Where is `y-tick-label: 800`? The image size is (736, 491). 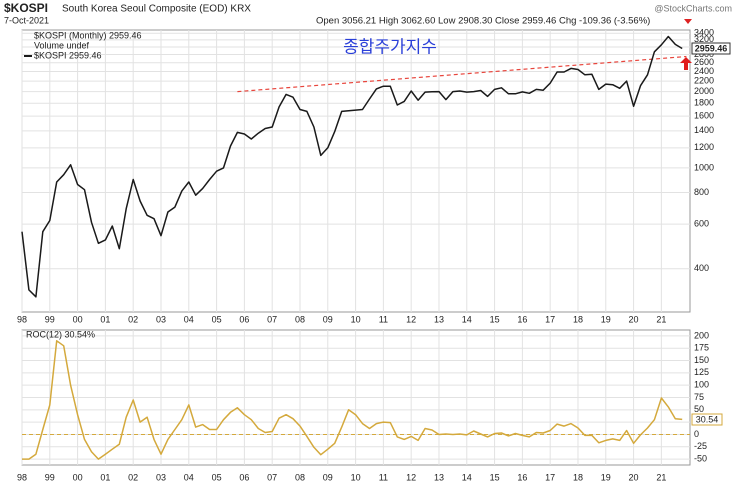
y-tick-label: 800 is located at coordinates (701, 192).